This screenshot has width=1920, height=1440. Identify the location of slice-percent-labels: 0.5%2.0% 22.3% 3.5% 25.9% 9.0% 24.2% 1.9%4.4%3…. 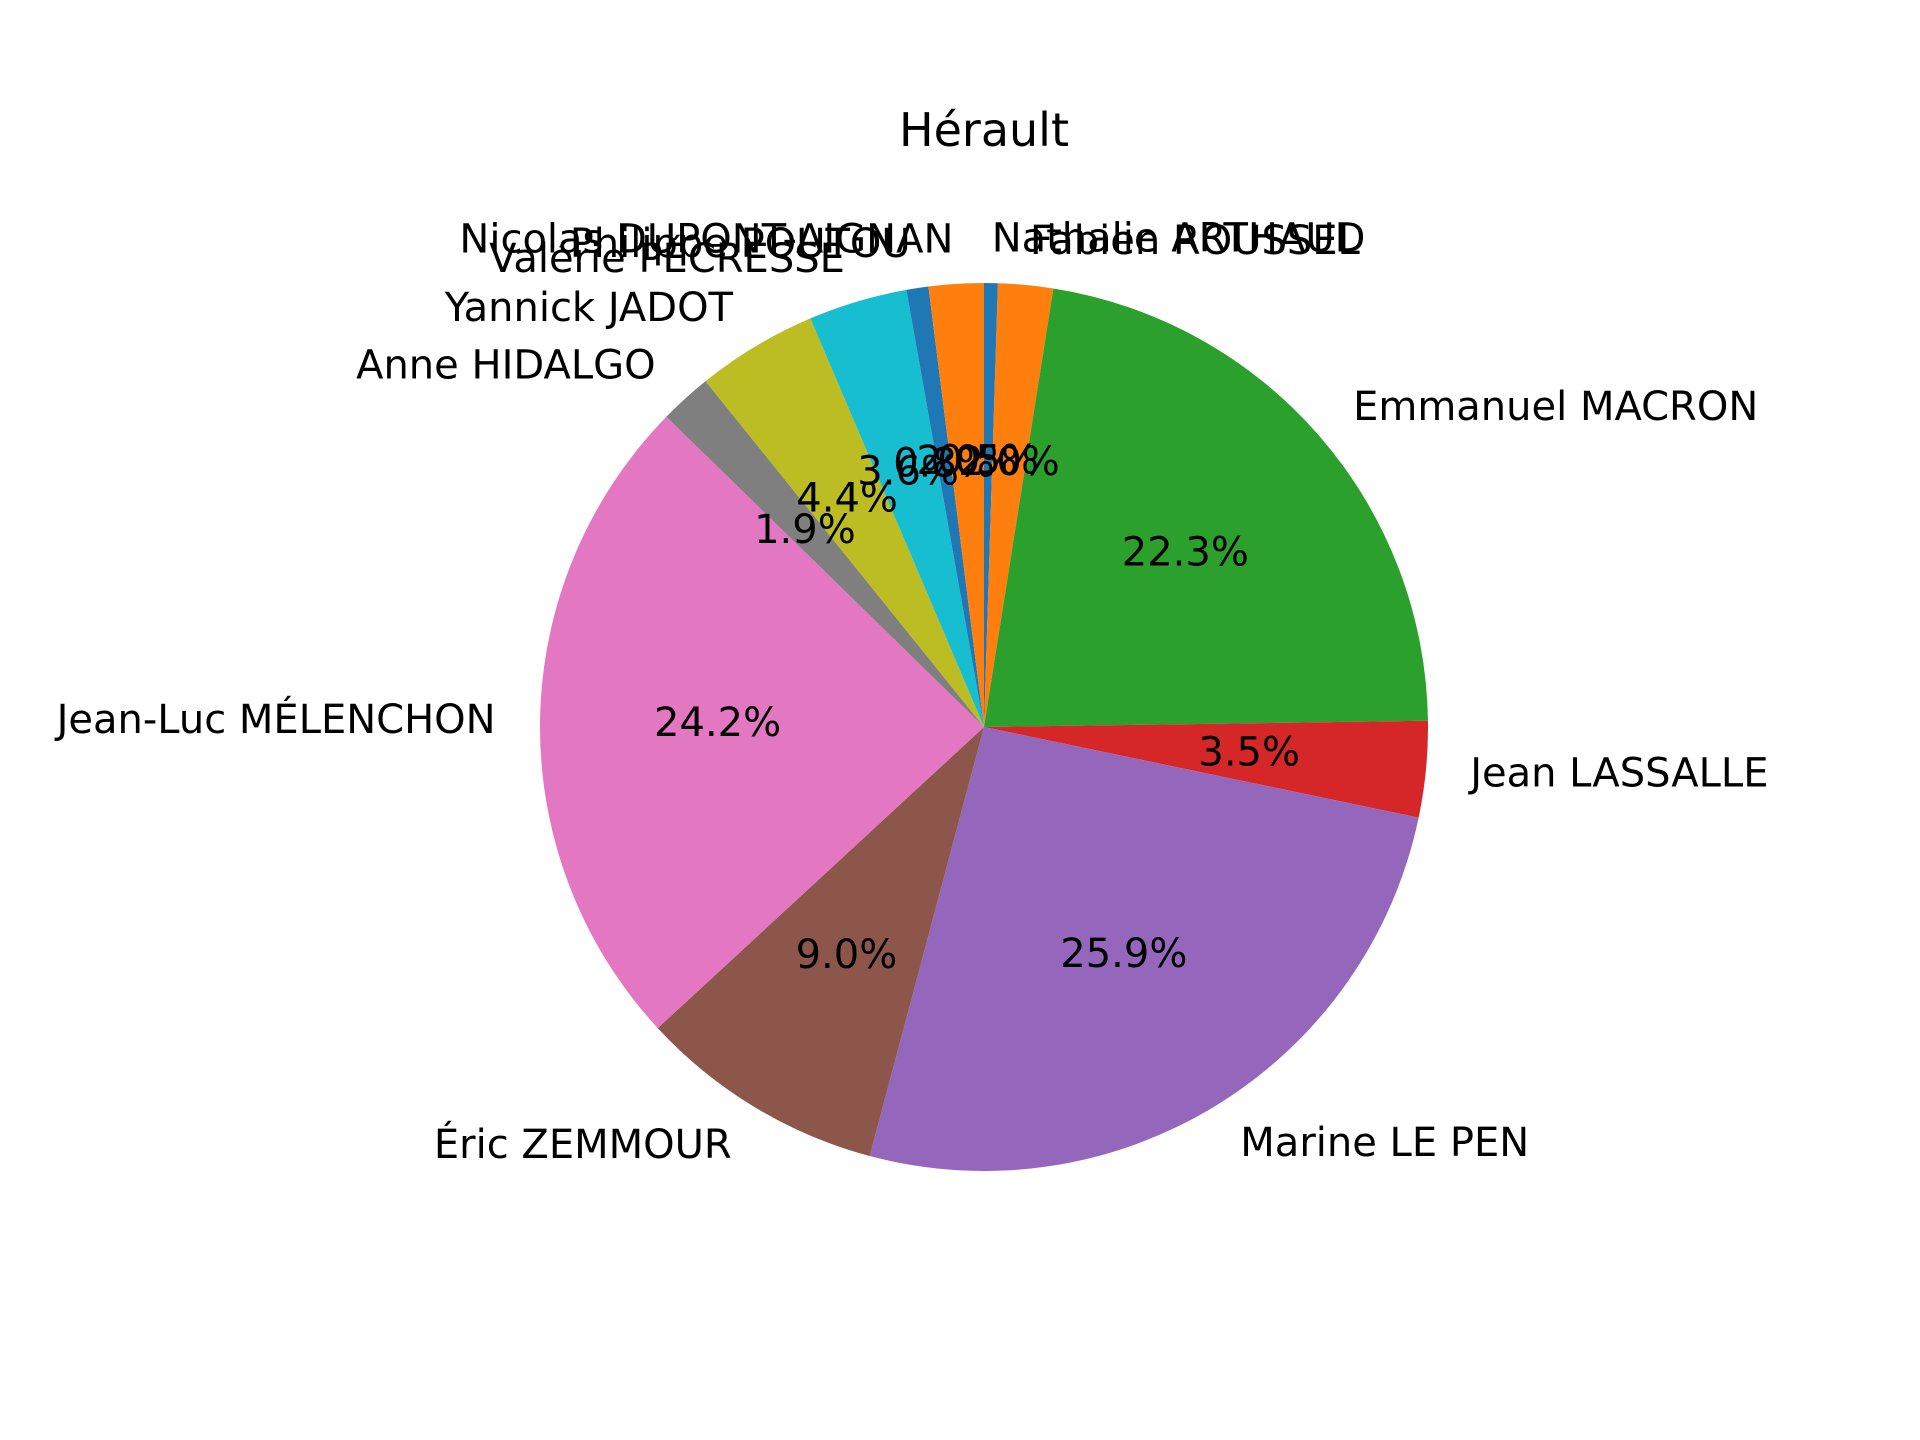
(977, 708).